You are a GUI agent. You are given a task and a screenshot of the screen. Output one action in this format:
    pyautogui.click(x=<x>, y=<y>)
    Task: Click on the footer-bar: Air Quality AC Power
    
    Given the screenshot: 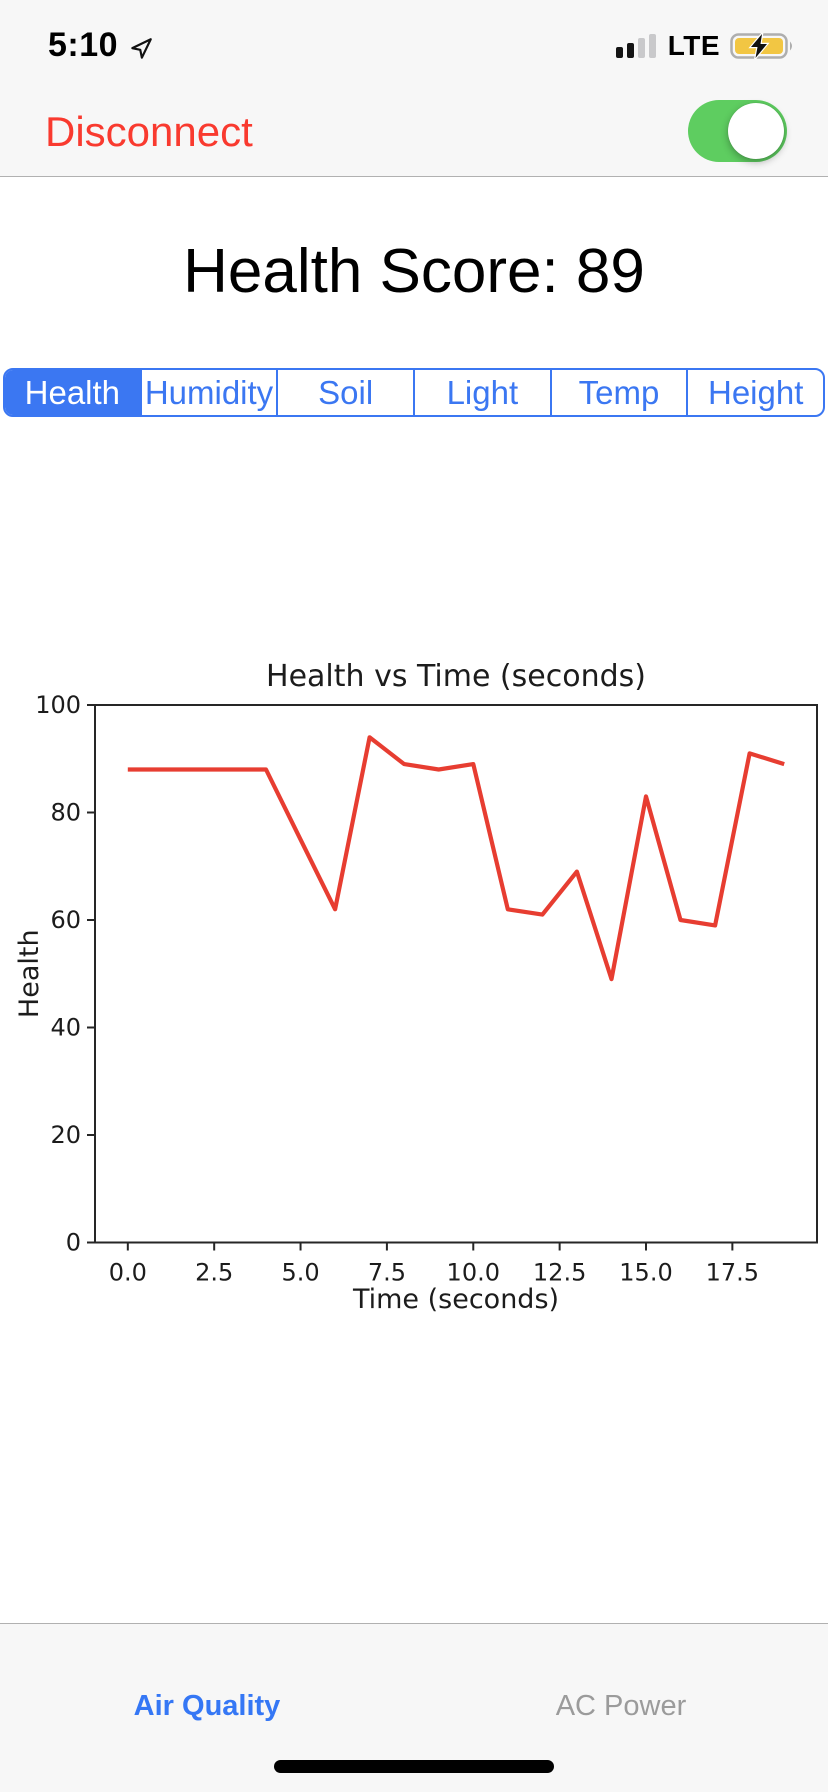 What is the action you would take?
    pyautogui.click(x=414, y=1707)
    